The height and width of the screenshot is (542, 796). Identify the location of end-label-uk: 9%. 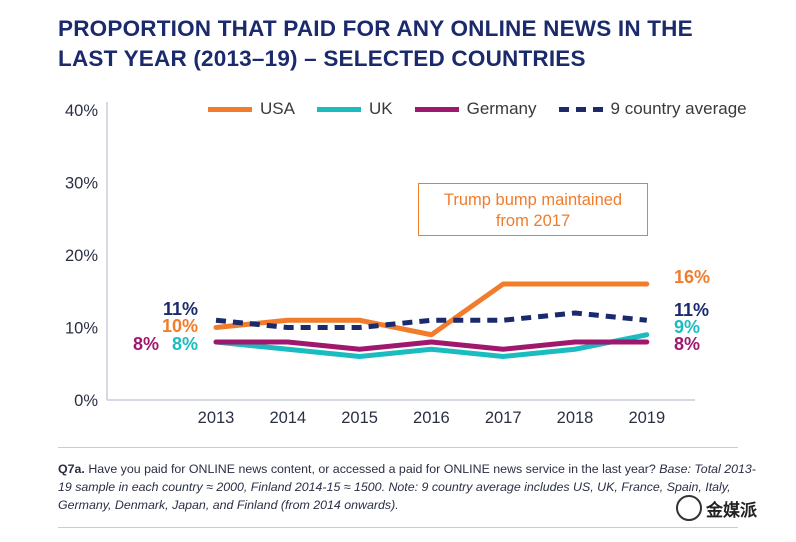
(687, 327).